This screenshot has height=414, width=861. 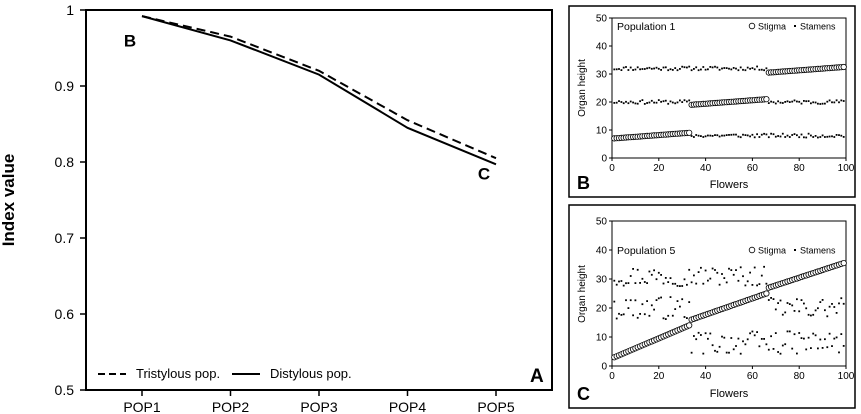 I want to click on panel-a-y-tick-label: 0.5, so click(x=65, y=390).